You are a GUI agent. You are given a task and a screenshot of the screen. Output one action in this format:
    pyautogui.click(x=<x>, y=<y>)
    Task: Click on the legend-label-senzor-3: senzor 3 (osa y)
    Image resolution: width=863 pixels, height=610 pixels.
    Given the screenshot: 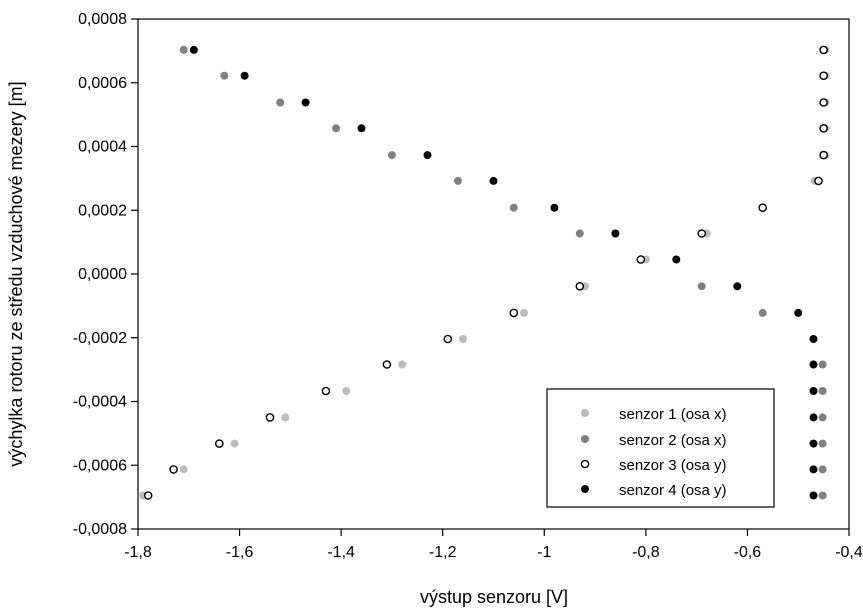 What is the action you would take?
    pyautogui.click(x=673, y=465)
    